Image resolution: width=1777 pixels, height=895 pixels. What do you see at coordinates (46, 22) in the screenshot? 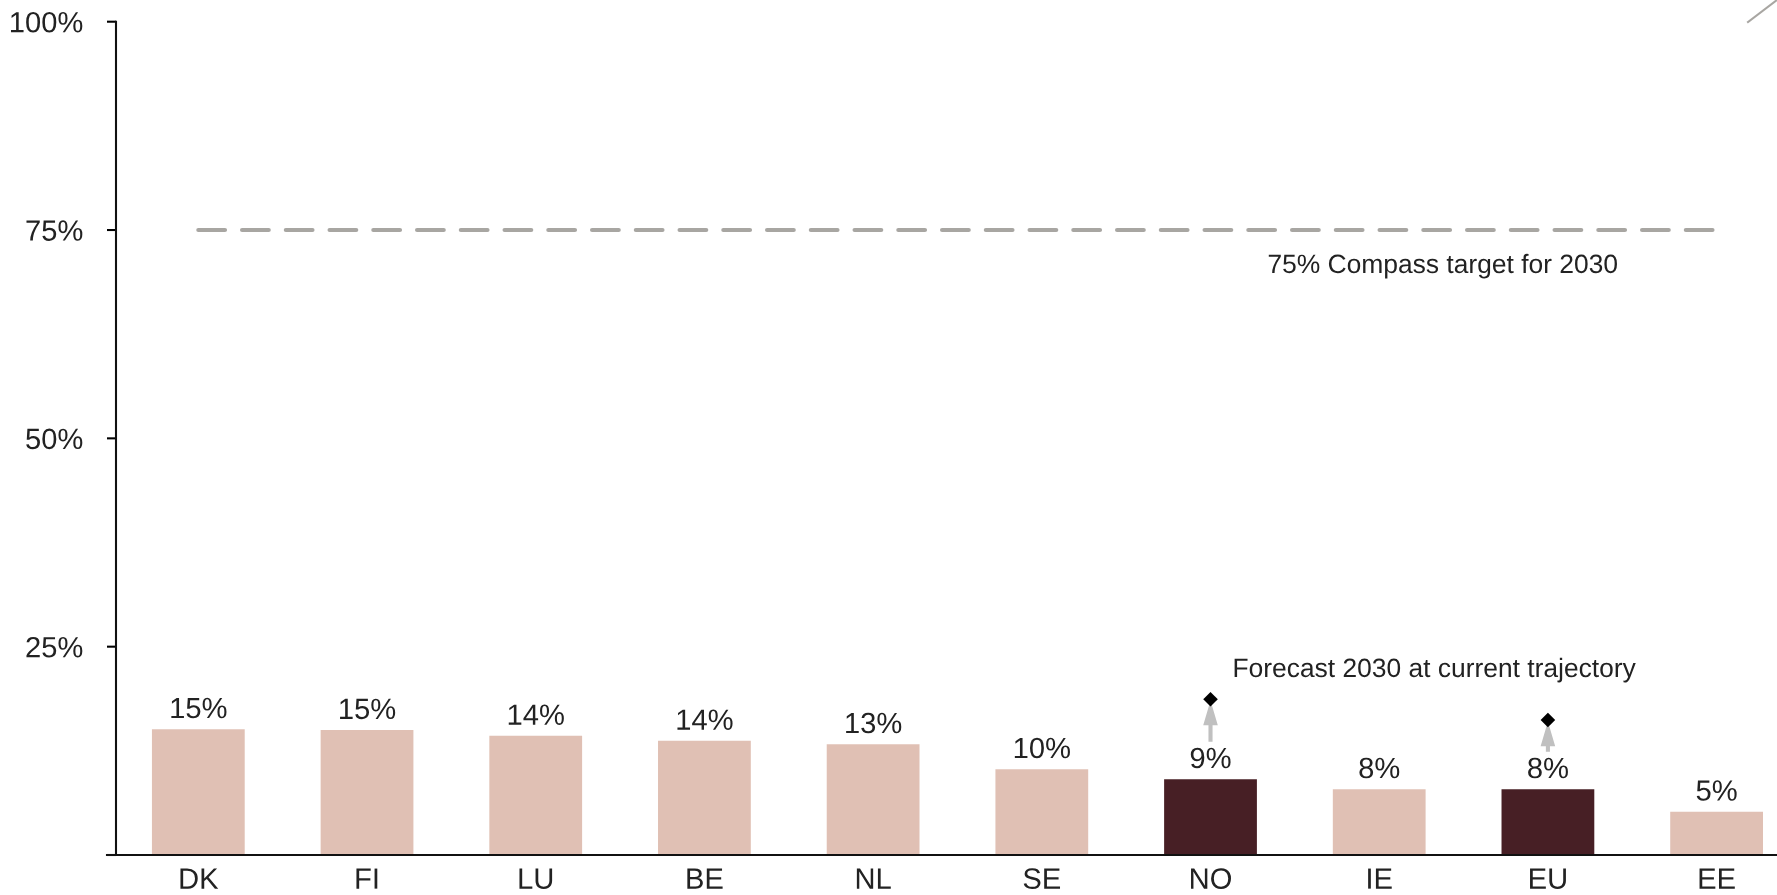
I see `y-tick-label: 100%` at bounding box center [46, 22].